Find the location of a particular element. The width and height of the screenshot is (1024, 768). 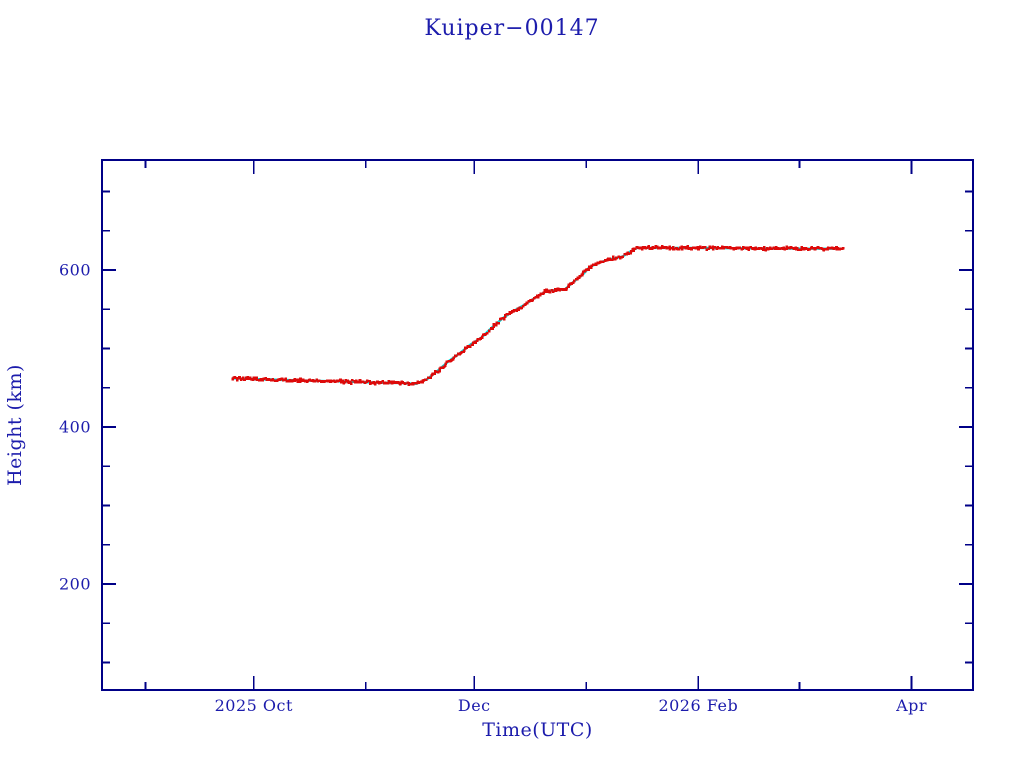

predicted-ephemeris-line is located at coordinates (537, 316).